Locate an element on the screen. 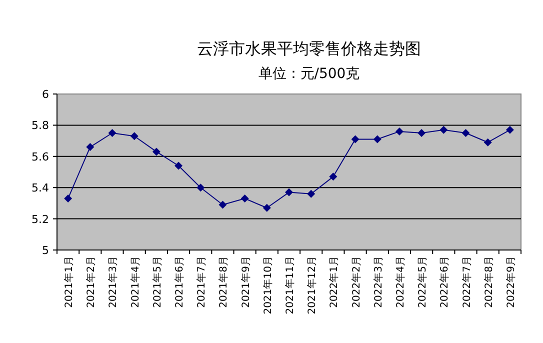 Image resolution: width=543 pixels, height=343 pixels. x-tick-label: 2022年5月 is located at coordinates (422, 282).